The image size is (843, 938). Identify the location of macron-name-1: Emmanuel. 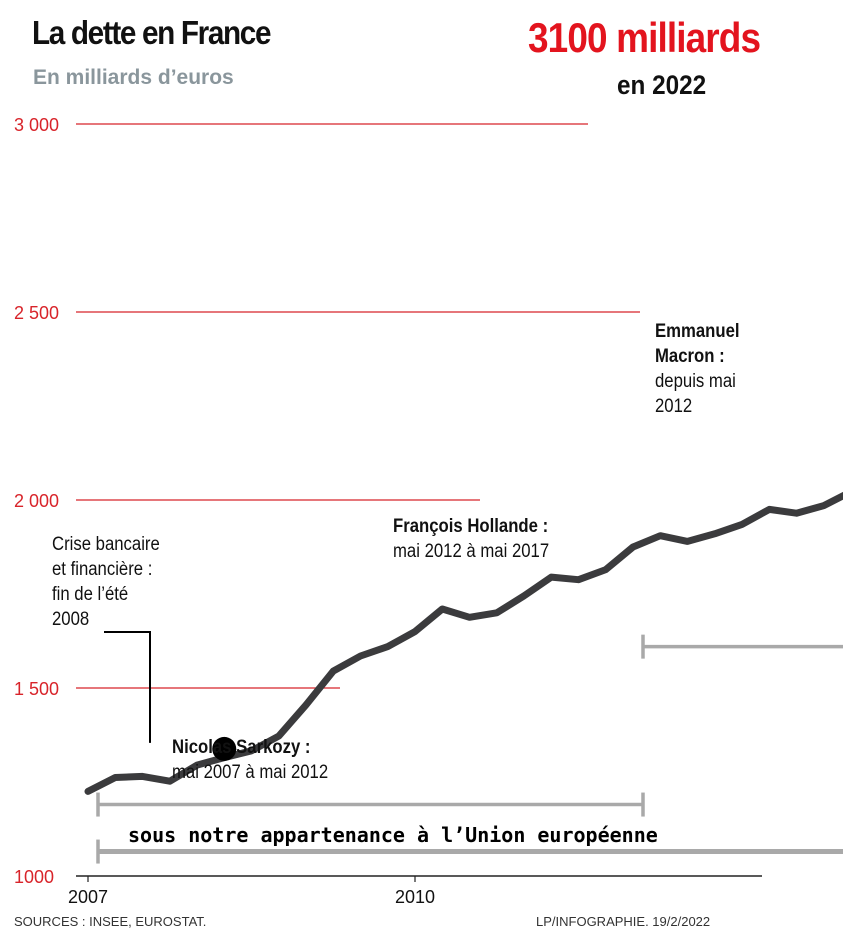
(697, 331).